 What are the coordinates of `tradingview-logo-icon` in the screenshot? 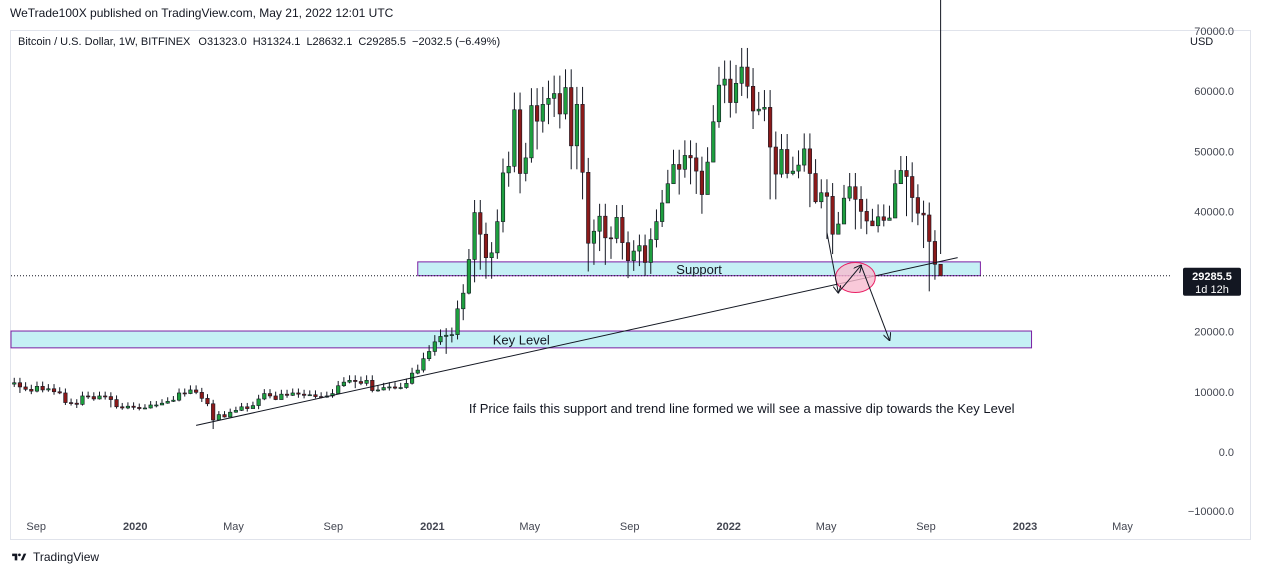 It's located at (19, 557).